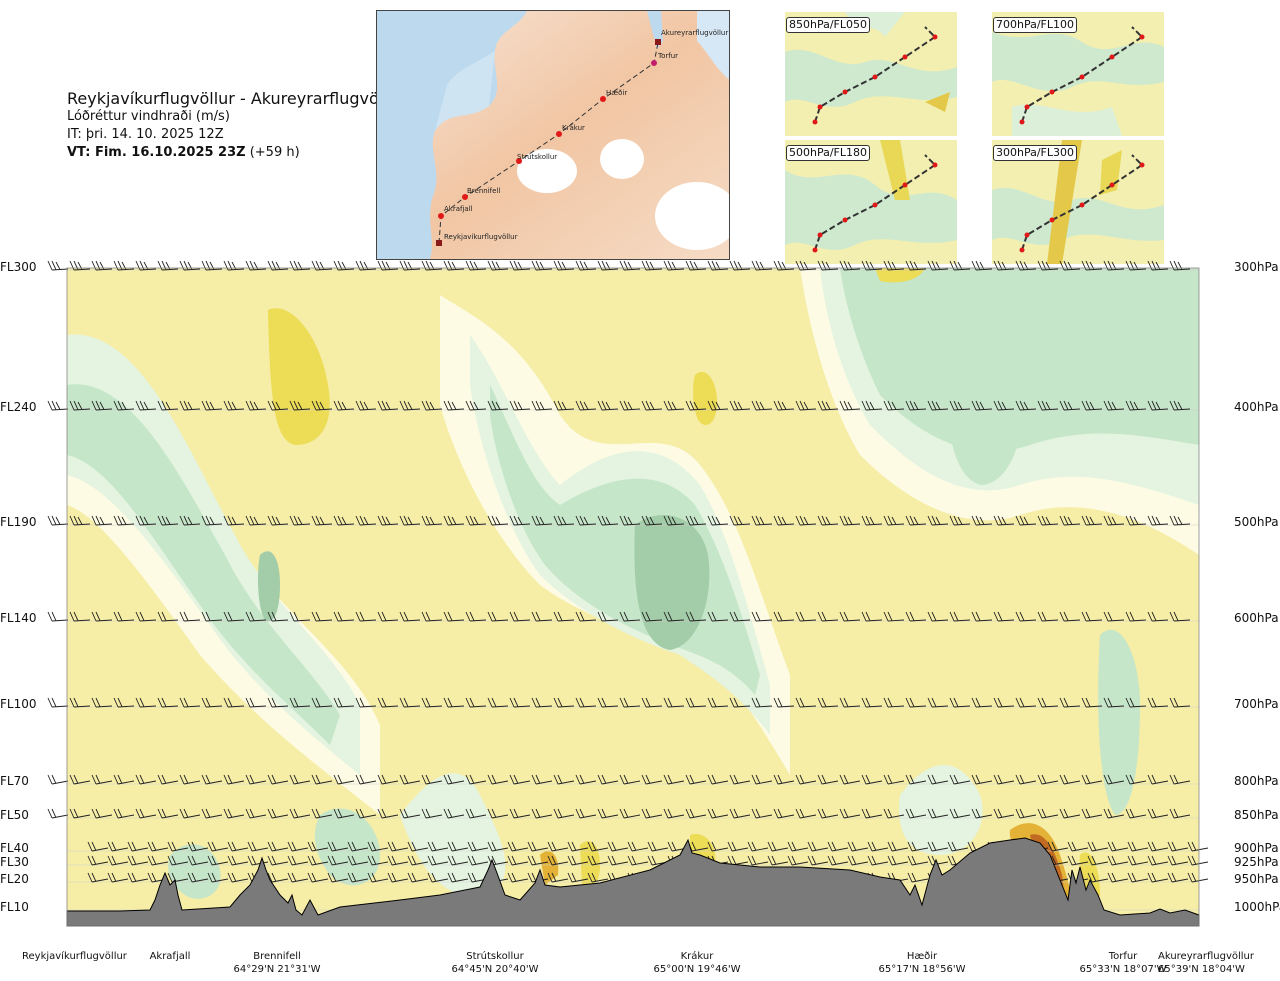 Image resolution: width=1280 pixels, height=981 pixels. Describe the element at coordinates (14, 862) in the screenshot. I see `flight-level-label: FL30` at that location.